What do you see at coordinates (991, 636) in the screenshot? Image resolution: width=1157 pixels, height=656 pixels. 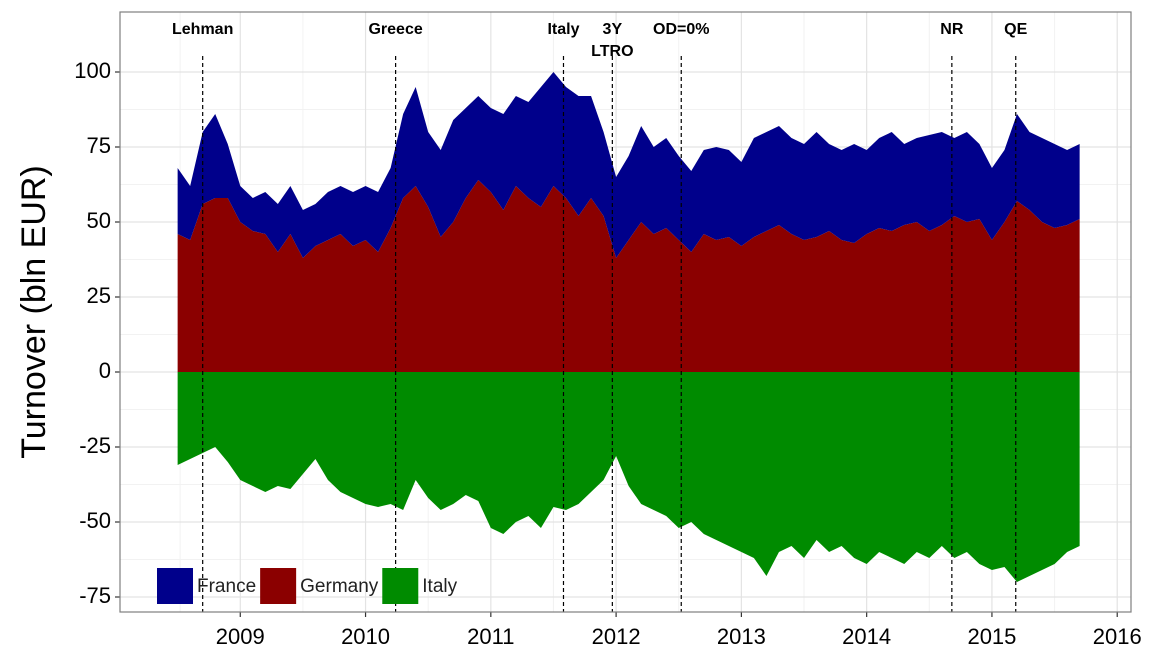 I see `x-tick-label: 2015` at bounding box center [991, 636].